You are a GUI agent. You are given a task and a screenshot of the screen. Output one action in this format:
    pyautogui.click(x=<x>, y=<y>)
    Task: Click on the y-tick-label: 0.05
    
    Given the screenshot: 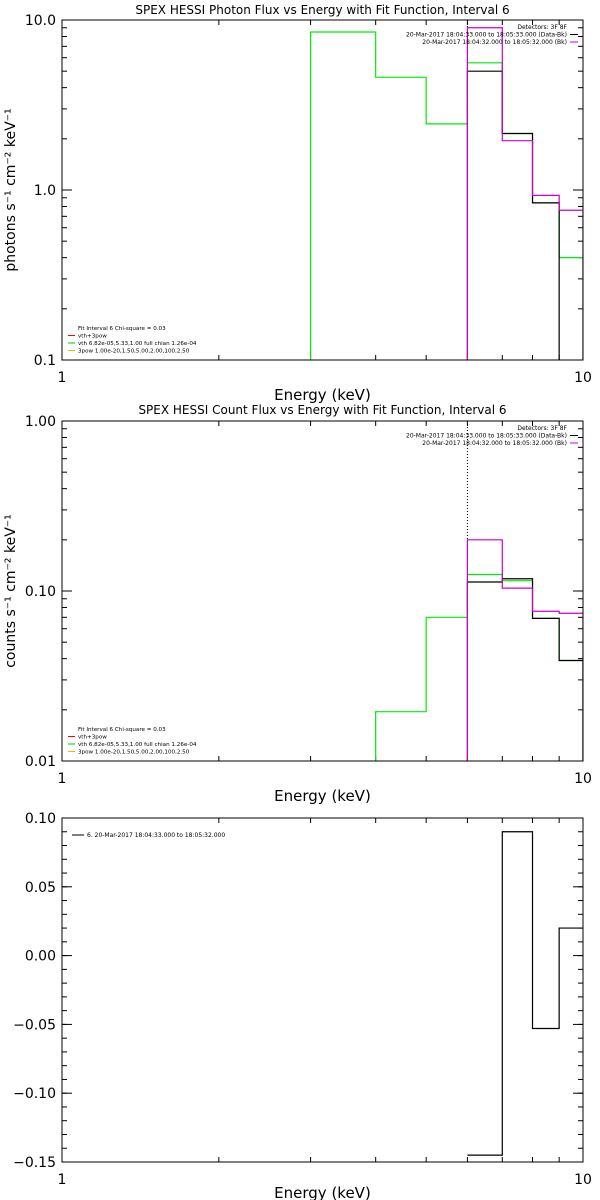 What is the action you would take?
    pyautogui.click(x=40, y=888)
    